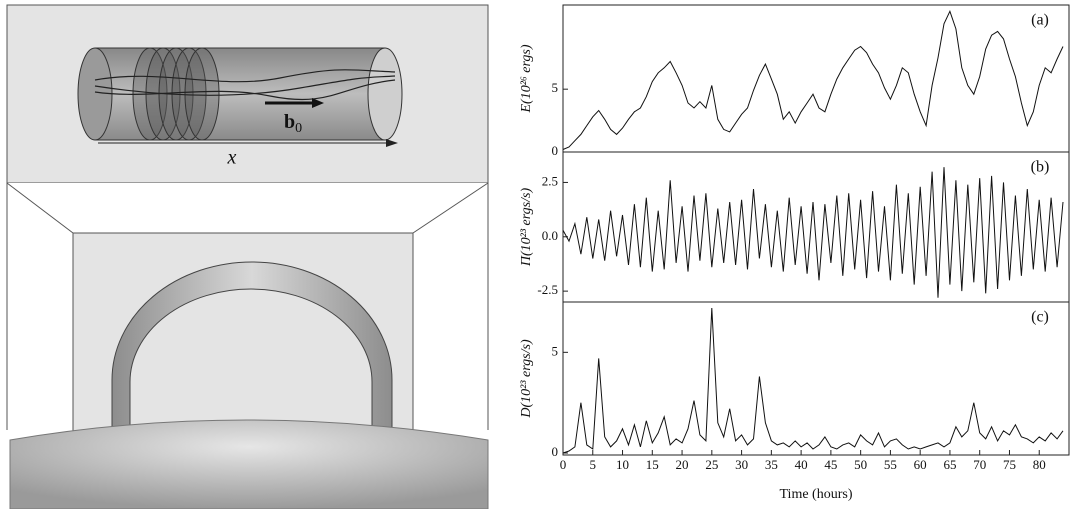 This screenshot has width=1070, height=514. What do you see at coordinates (830, 464) in the screenshot?
I see `x-tick-label: 45` at bounding box center [830, 464].